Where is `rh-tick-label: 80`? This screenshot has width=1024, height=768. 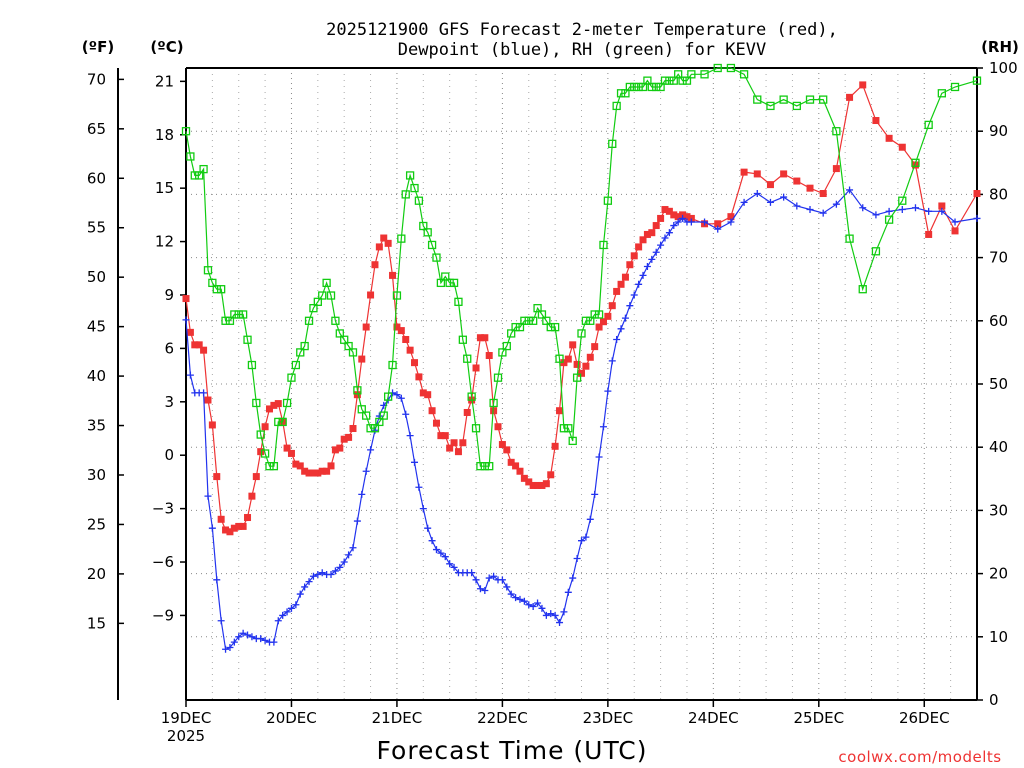 rh-tick-label: 80 is located at coordinates (998, 194).